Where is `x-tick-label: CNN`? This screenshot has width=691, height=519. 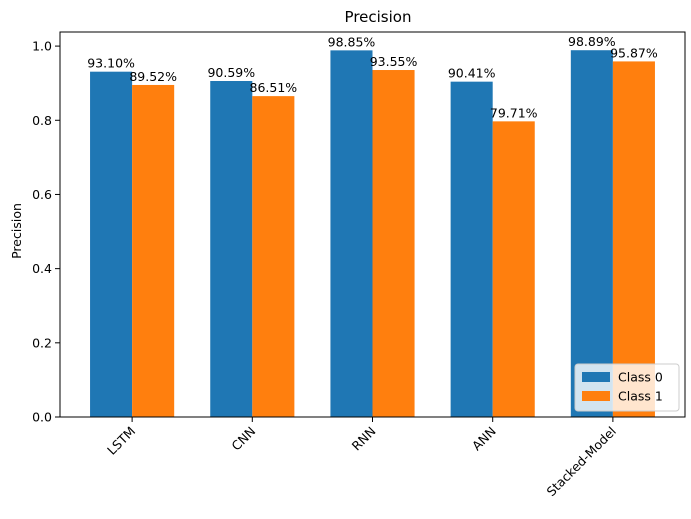 x-tick-label: CNN is located at coordinates (243, 439).